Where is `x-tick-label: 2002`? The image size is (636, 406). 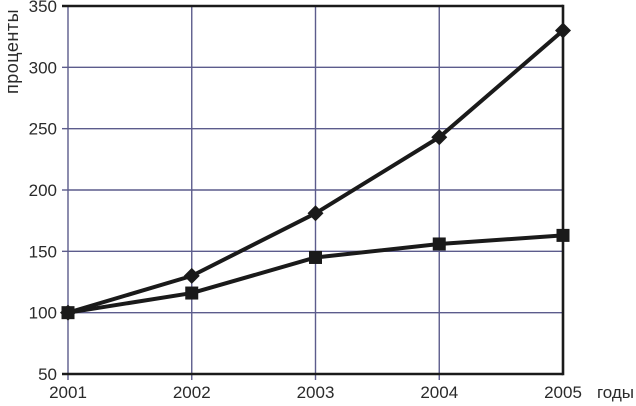
x-tick-label: 2002 is located at coordinates (192, 392).